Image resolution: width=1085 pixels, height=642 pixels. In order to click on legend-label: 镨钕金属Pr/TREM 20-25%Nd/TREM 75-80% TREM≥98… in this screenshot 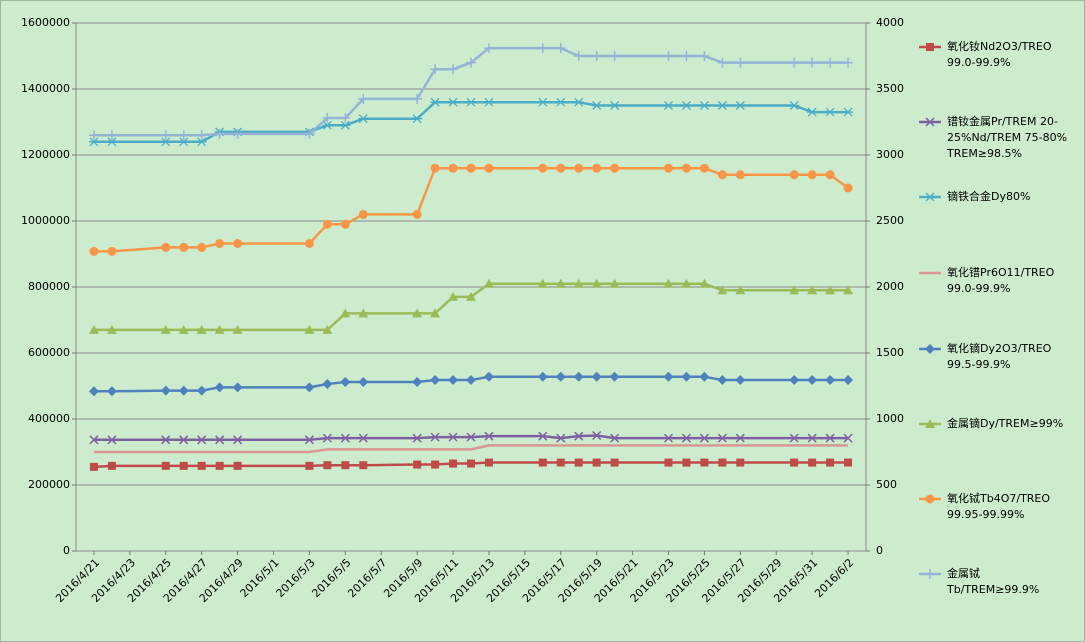, I will do `click(1007, 137)`.